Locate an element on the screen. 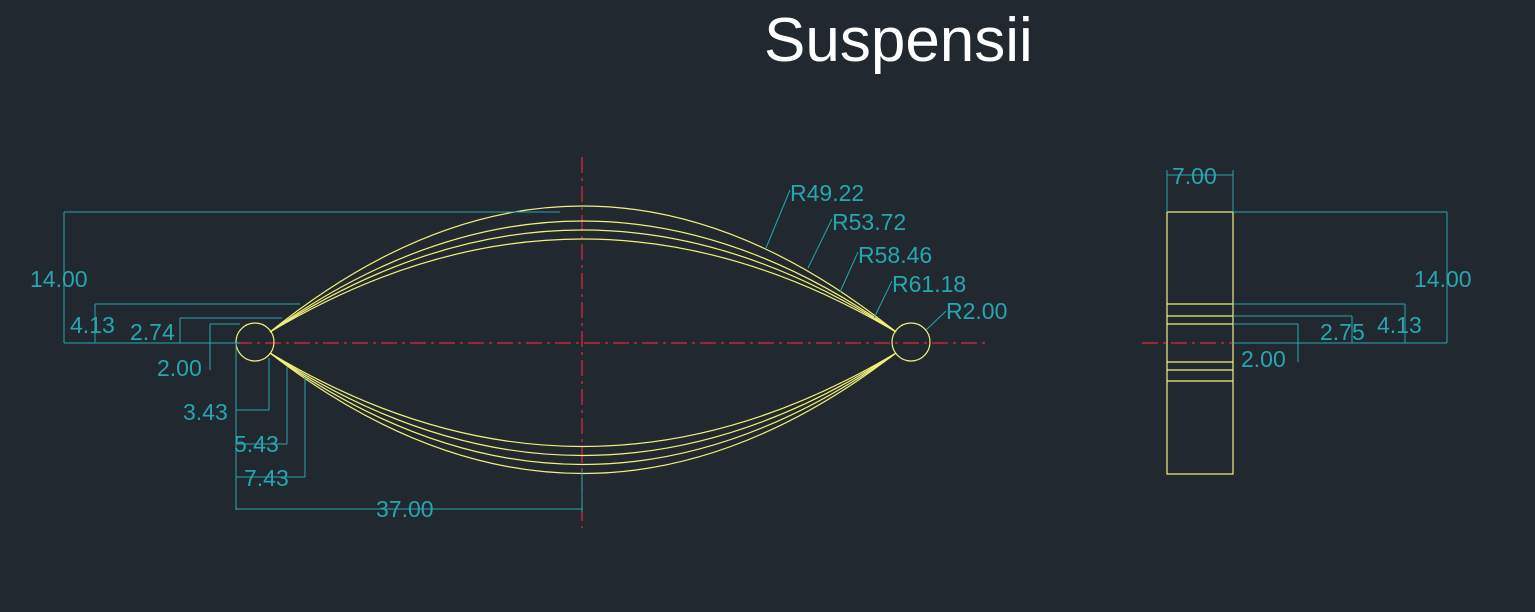 Image resolution: width=1535 pixels, height=612 pixels. side-width-label: 7.00 is located at coordinates (1194, 176).